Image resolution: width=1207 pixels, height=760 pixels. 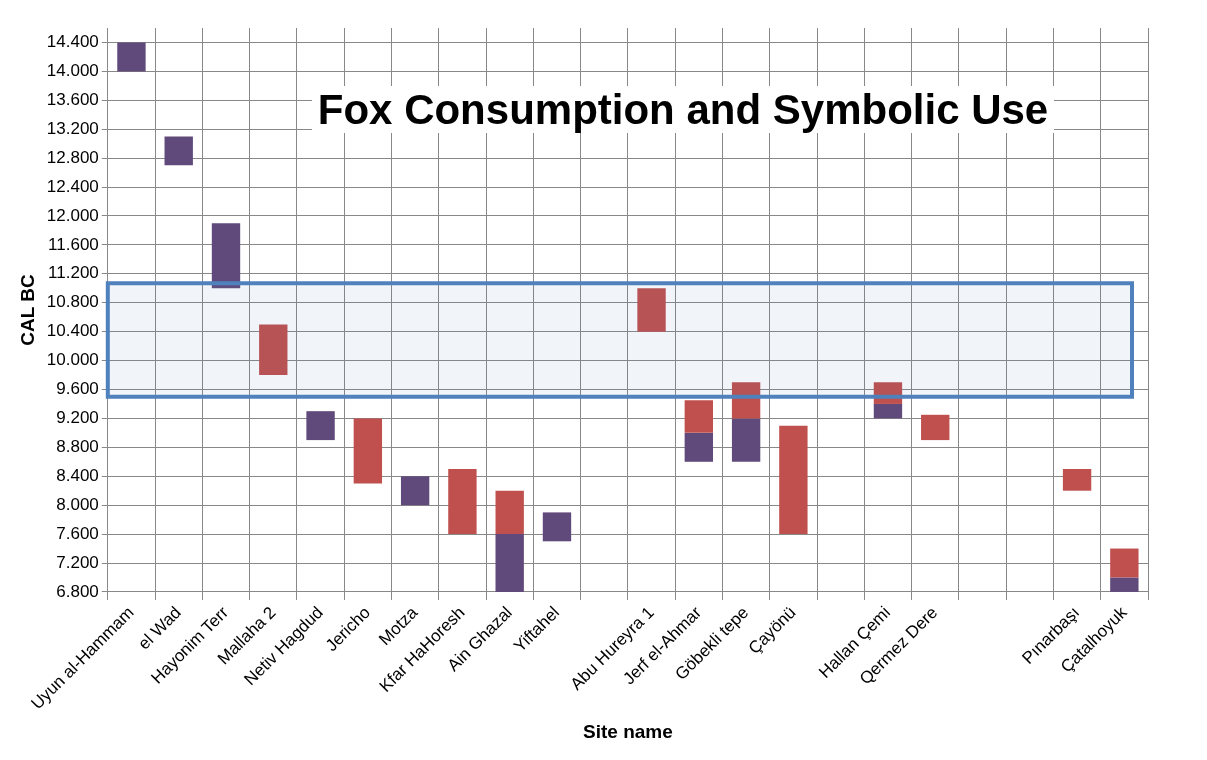 I want to click on text: Fox Consumption and Symbolic Use, so click(x=683, y=109).